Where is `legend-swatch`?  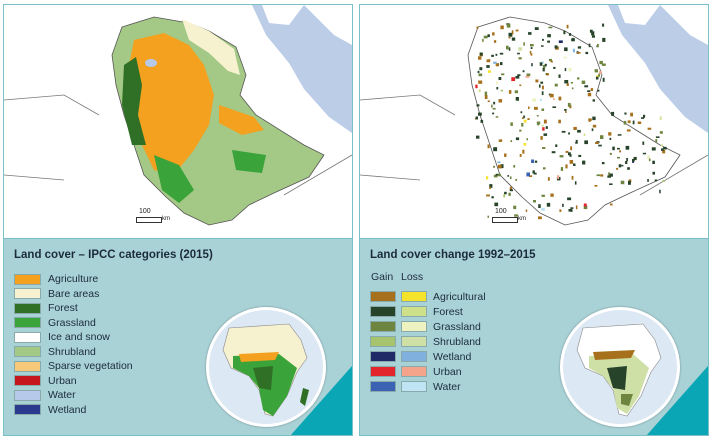
legend-swatch is located at coordinates (27, 352).